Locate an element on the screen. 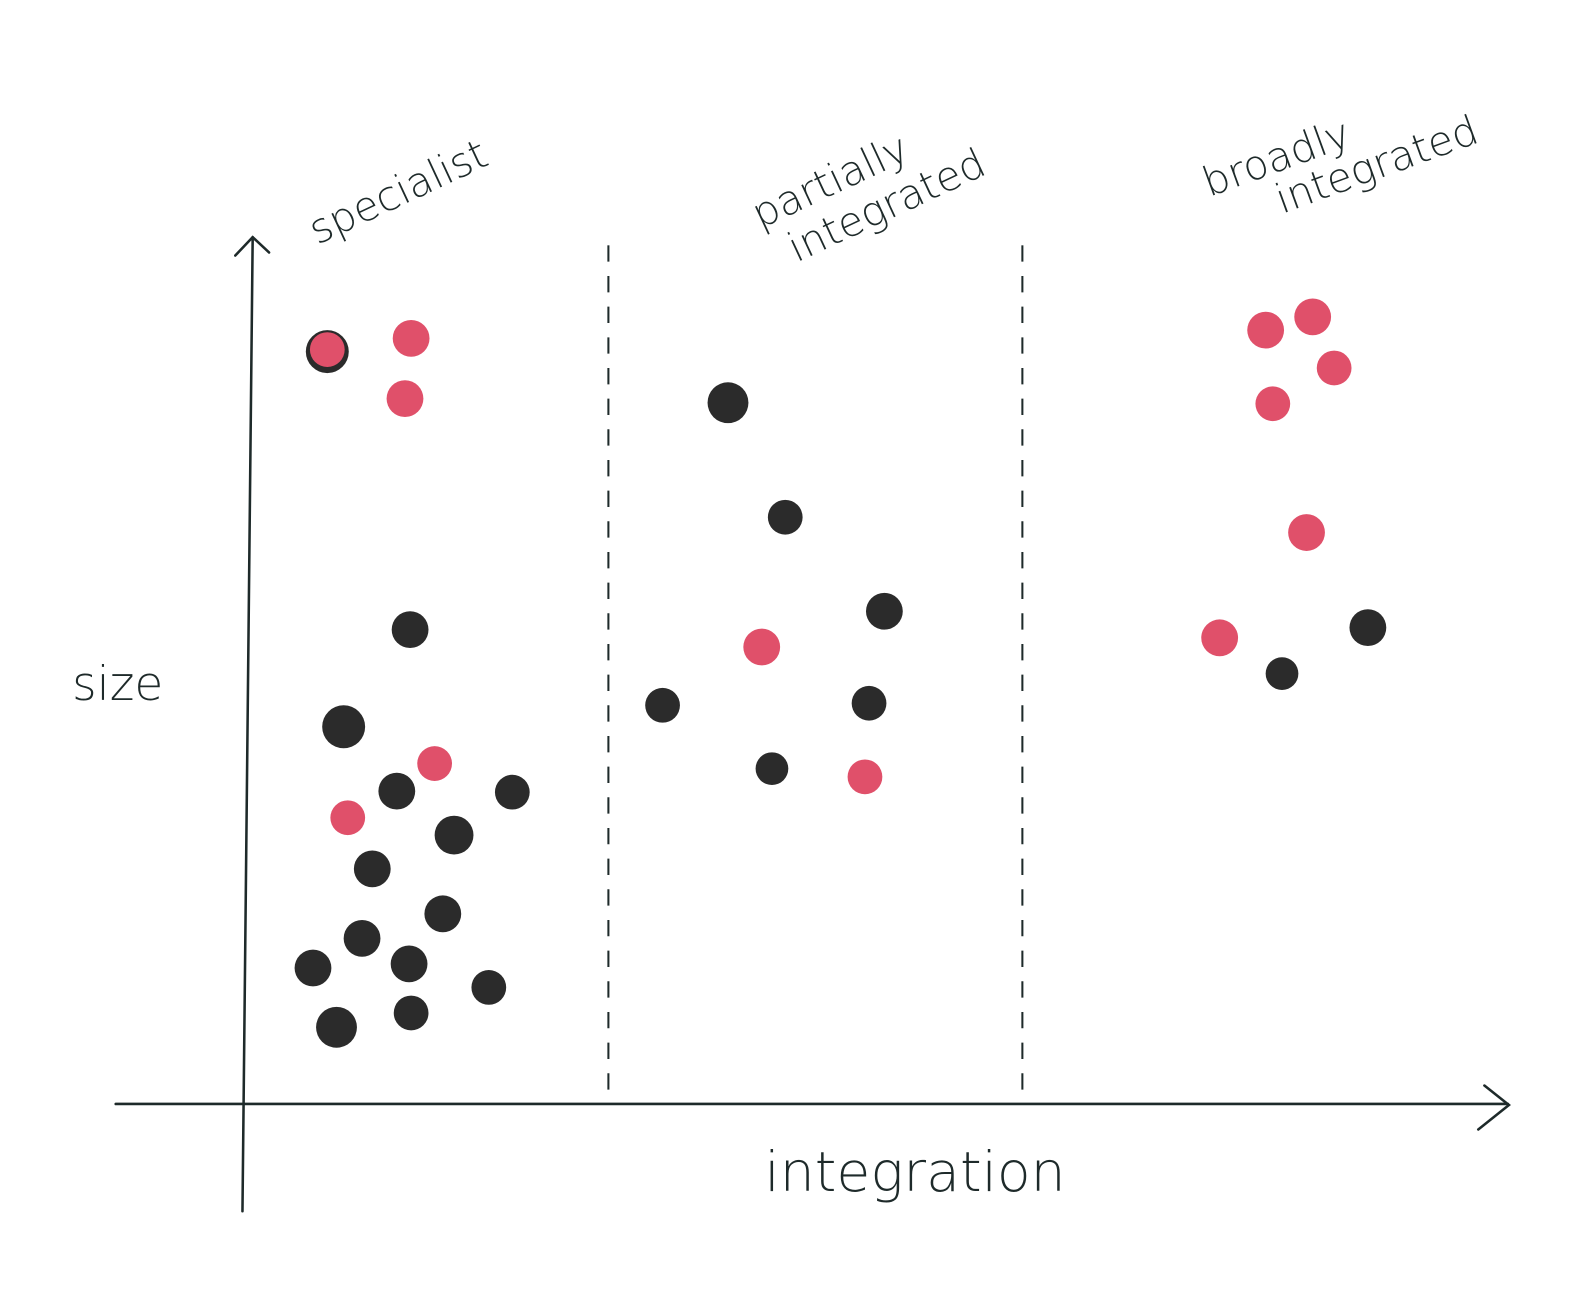 This screenshot has width=1595, height=1291. zone-label: broadly integrated is located at coordinates (1340, 165).